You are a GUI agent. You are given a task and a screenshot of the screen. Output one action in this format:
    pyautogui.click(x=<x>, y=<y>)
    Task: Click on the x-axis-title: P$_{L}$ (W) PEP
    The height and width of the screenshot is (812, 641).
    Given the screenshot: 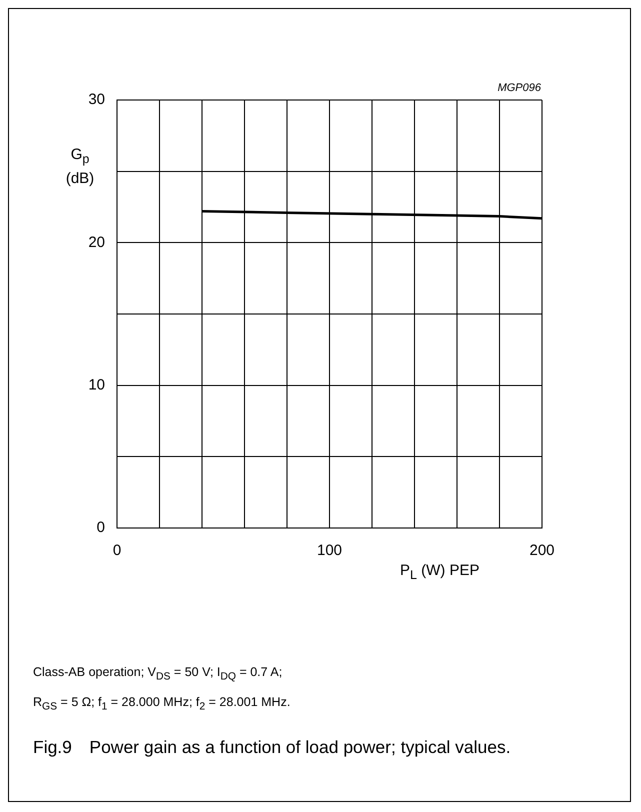 What is the action you would take?
    pyautogui.click(x=440, y=572)
    